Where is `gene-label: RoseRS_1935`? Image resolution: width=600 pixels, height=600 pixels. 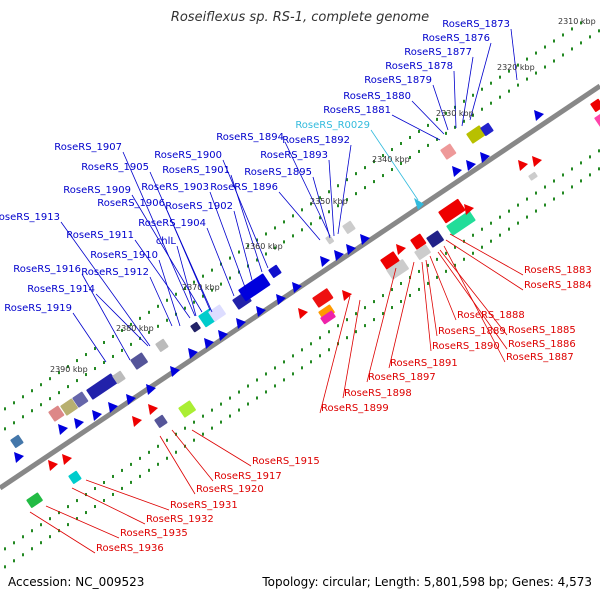
gene-label: RoseRS_1935 is located at coordinates (154, 533).